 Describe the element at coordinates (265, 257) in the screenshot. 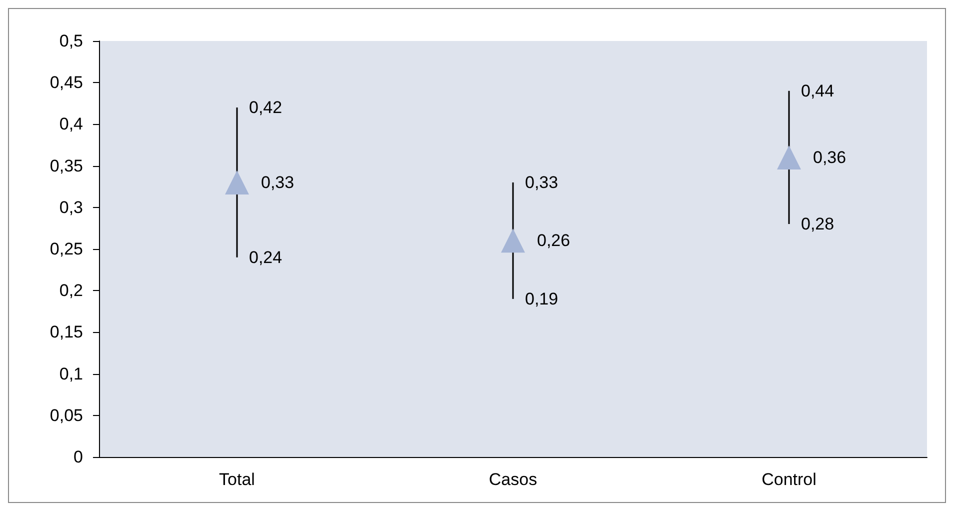

I see `annotation: 0,24` at that location.